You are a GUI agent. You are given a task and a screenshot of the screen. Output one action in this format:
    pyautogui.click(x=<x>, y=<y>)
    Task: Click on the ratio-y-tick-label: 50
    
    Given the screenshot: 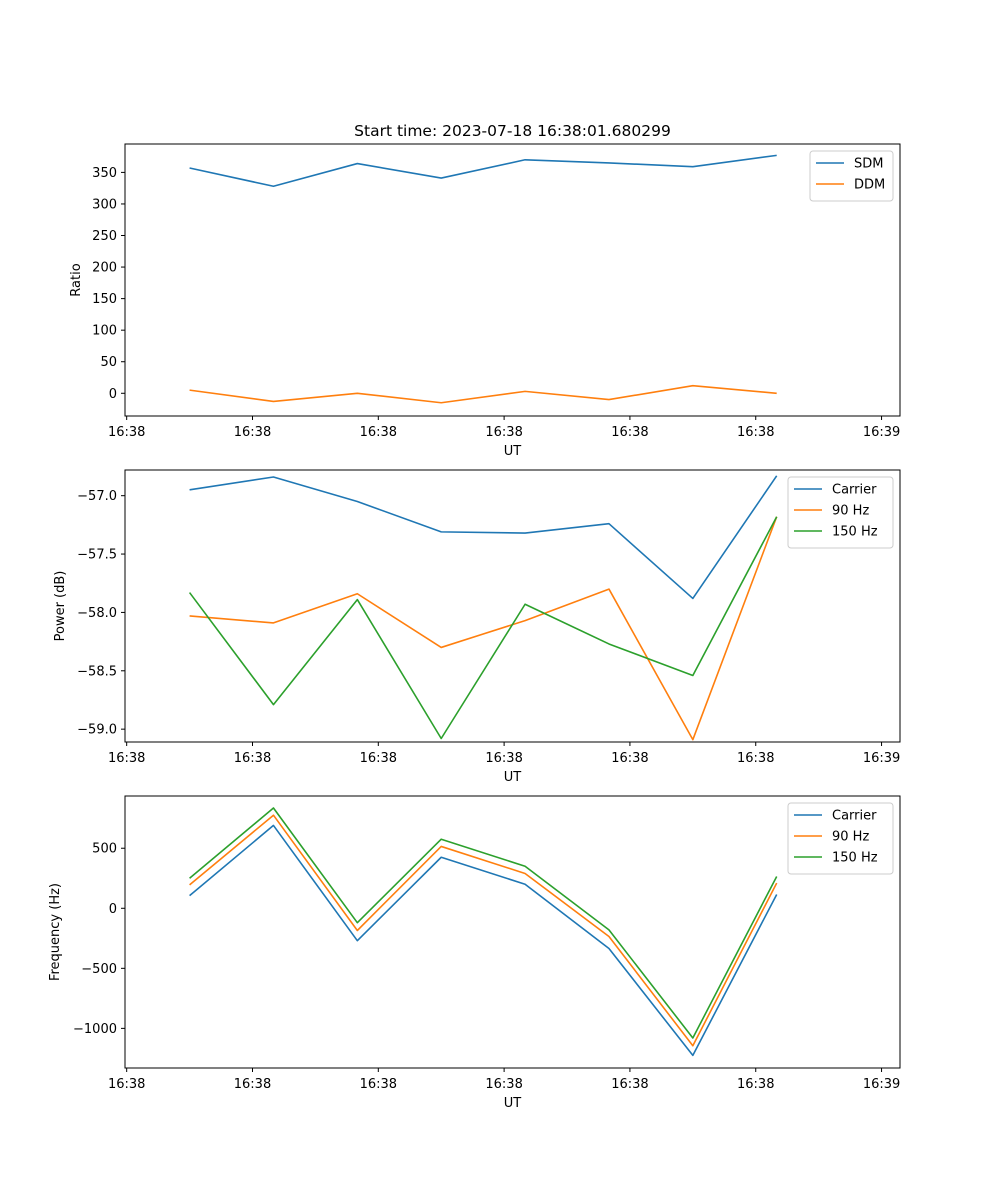 What is the action you would take?
    pyautogui.click(x=108, y=362)
    